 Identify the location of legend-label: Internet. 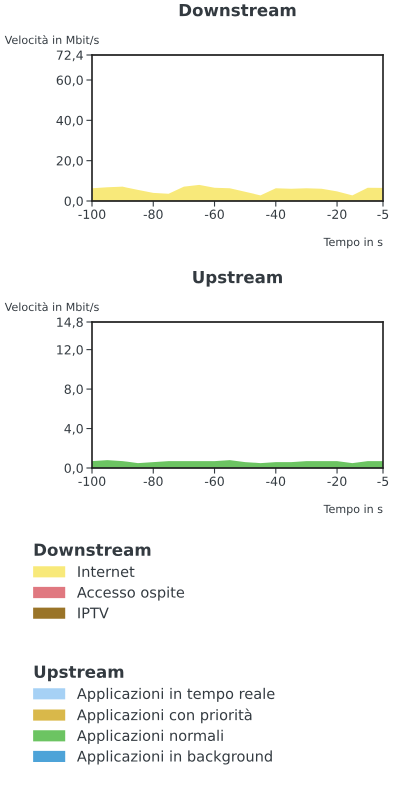
(106, 572).